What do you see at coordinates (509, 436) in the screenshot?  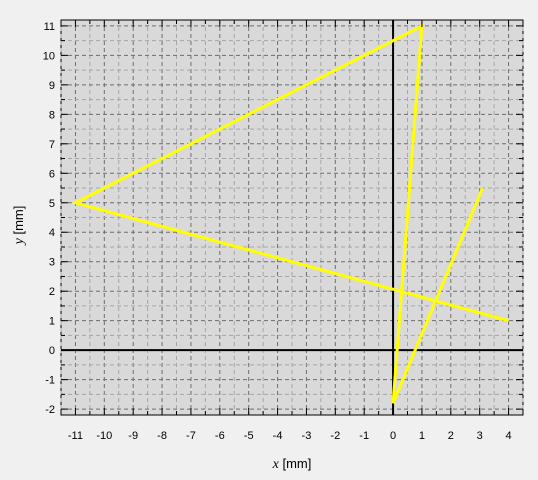 I see `x-tick-label: 4` at bounding box center [509, 436].